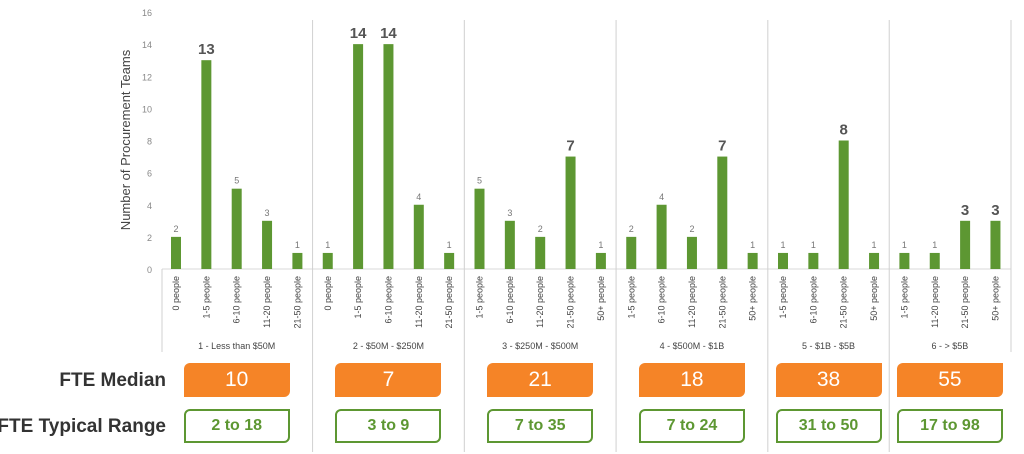 The image size is (1024, 454). I want to click on group-label: 6 - > $5B, so click(950, 346).